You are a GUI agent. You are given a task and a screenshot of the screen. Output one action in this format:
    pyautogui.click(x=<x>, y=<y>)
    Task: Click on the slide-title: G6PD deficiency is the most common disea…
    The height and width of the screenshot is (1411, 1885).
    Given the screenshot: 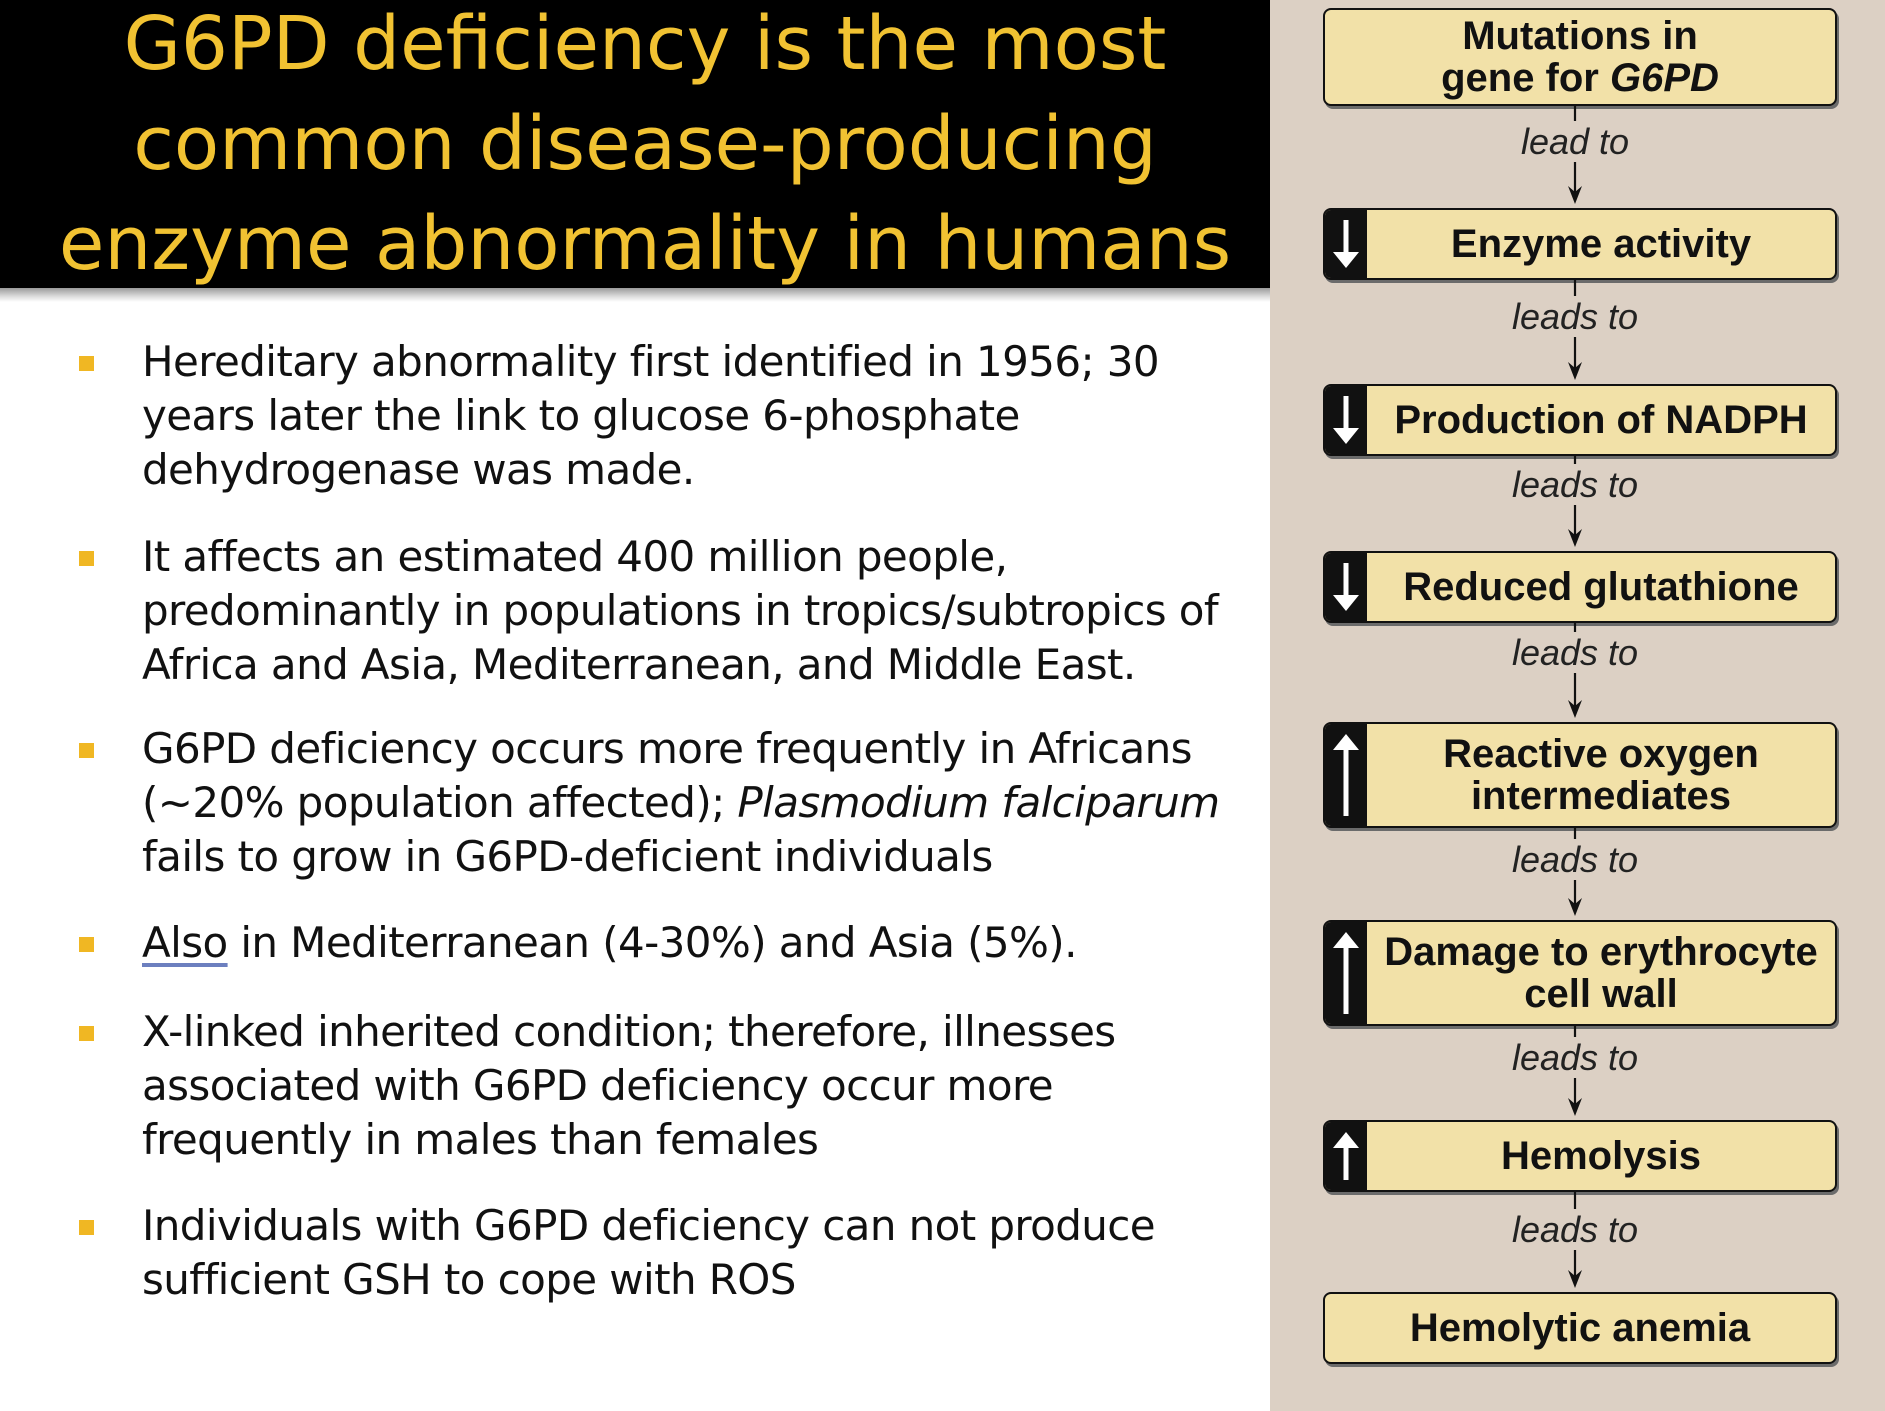 What is the action you would take?
    pyautogui.click(x=645, y=144)
    